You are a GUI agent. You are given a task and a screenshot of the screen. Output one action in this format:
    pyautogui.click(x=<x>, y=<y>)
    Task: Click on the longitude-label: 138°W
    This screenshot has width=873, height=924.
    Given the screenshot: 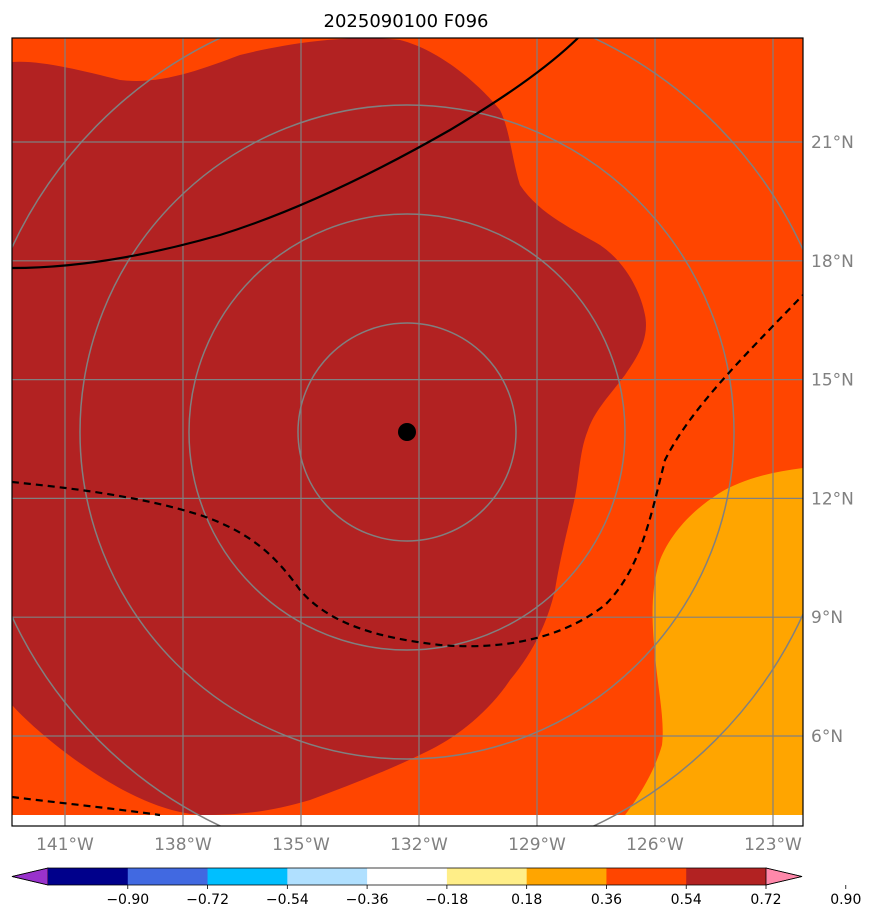 What is the action you would take?
    pyautogui.click(x=183, y=845)
    